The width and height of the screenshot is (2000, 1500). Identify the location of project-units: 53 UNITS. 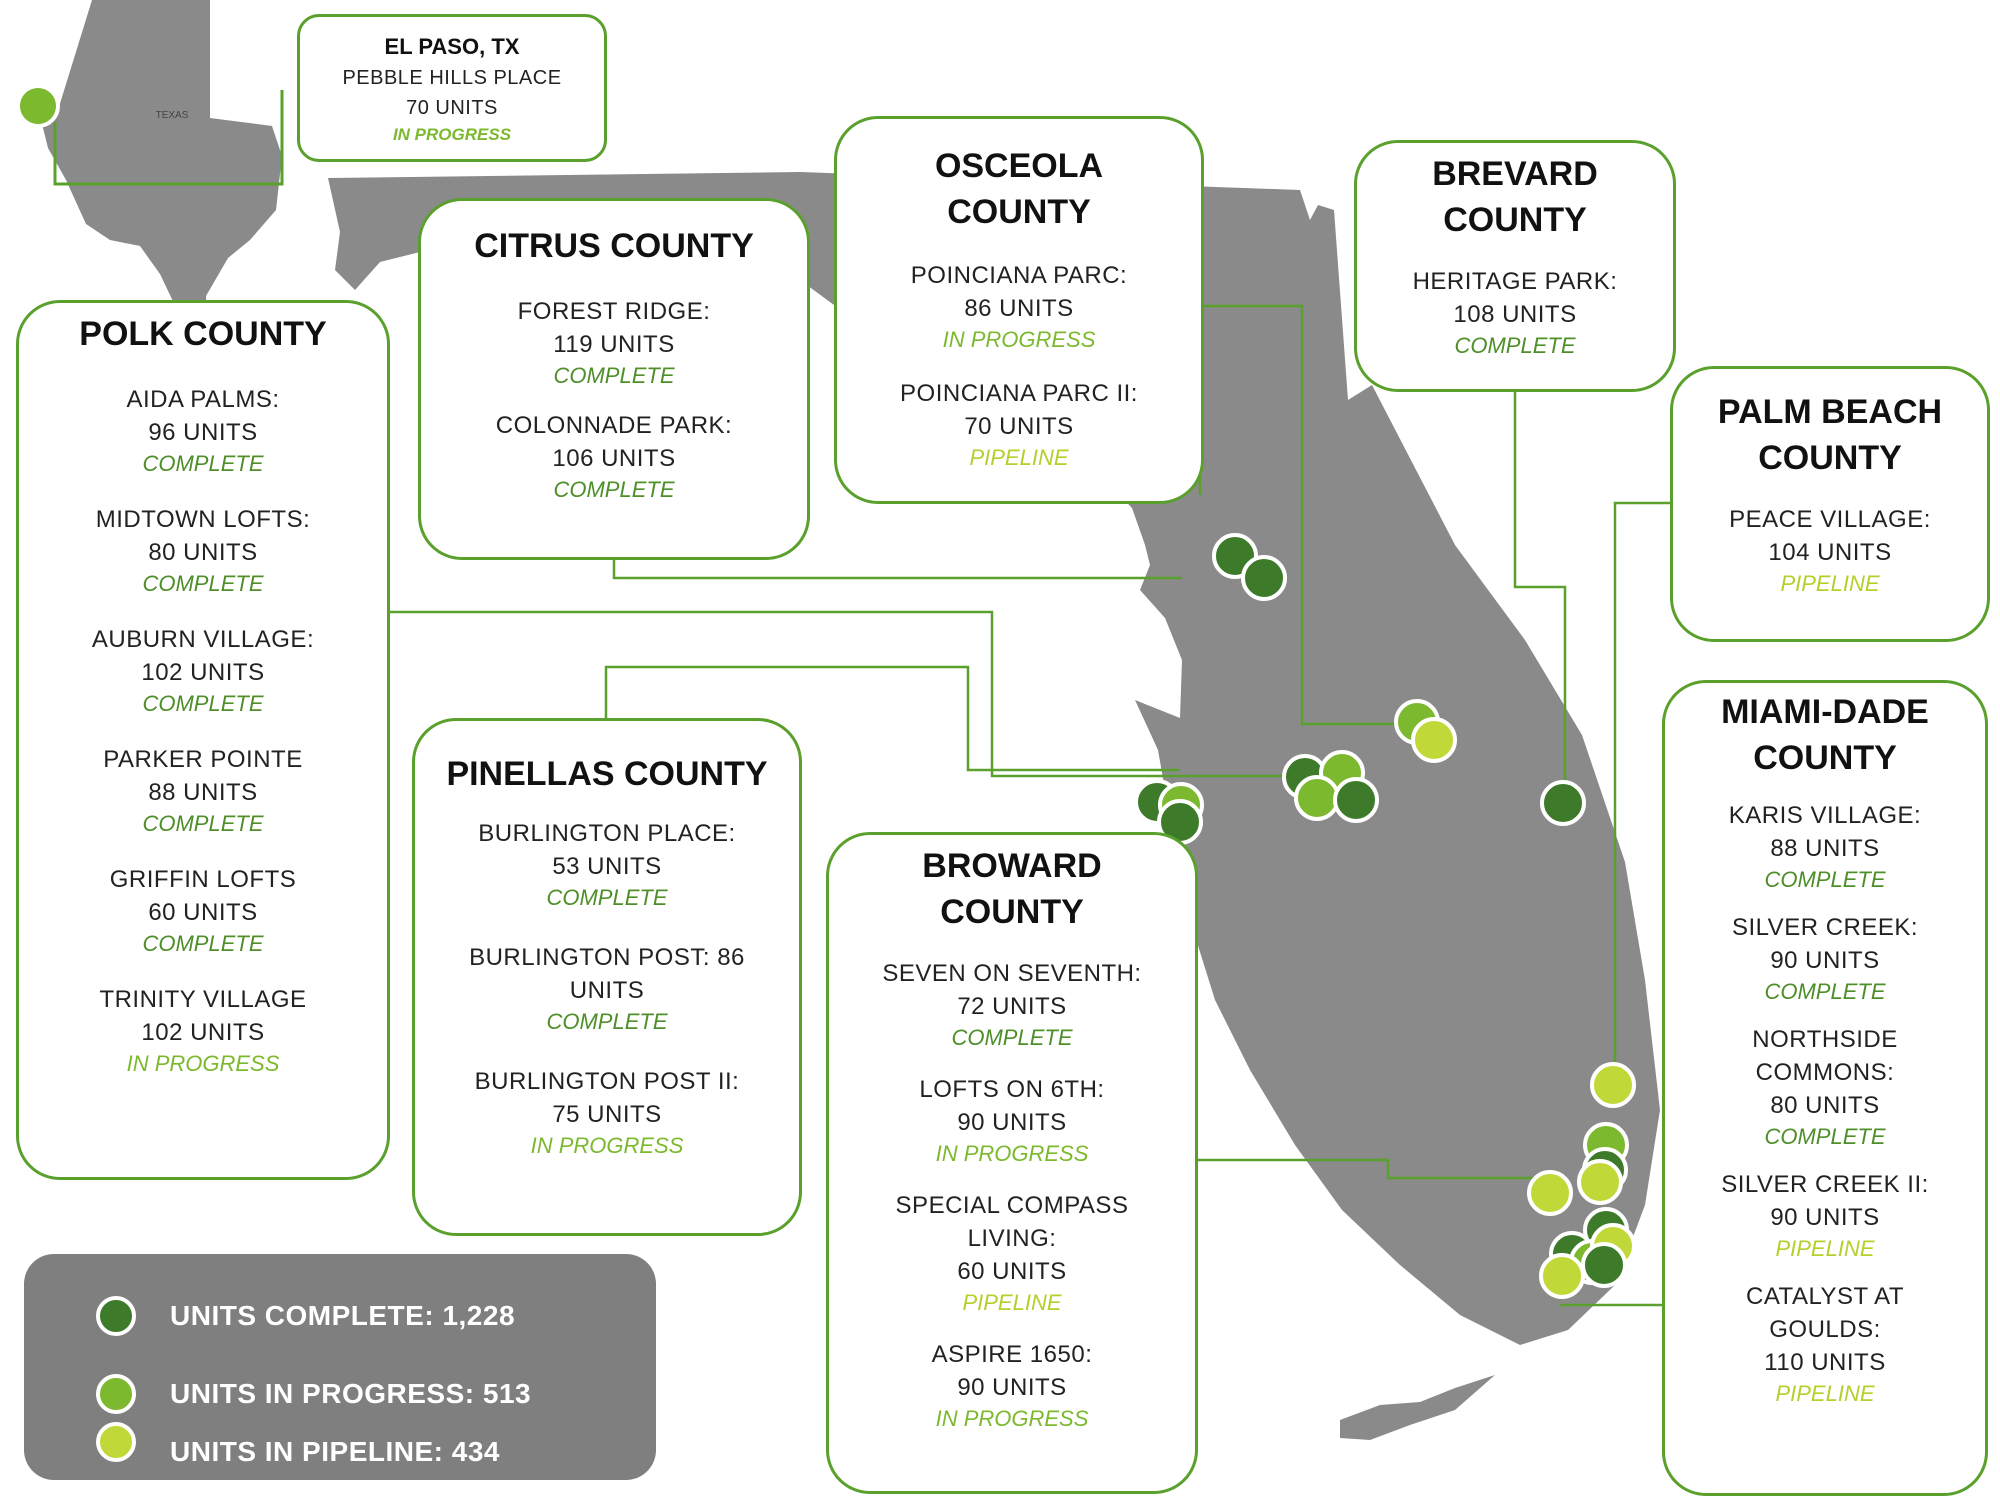
(607, 866).